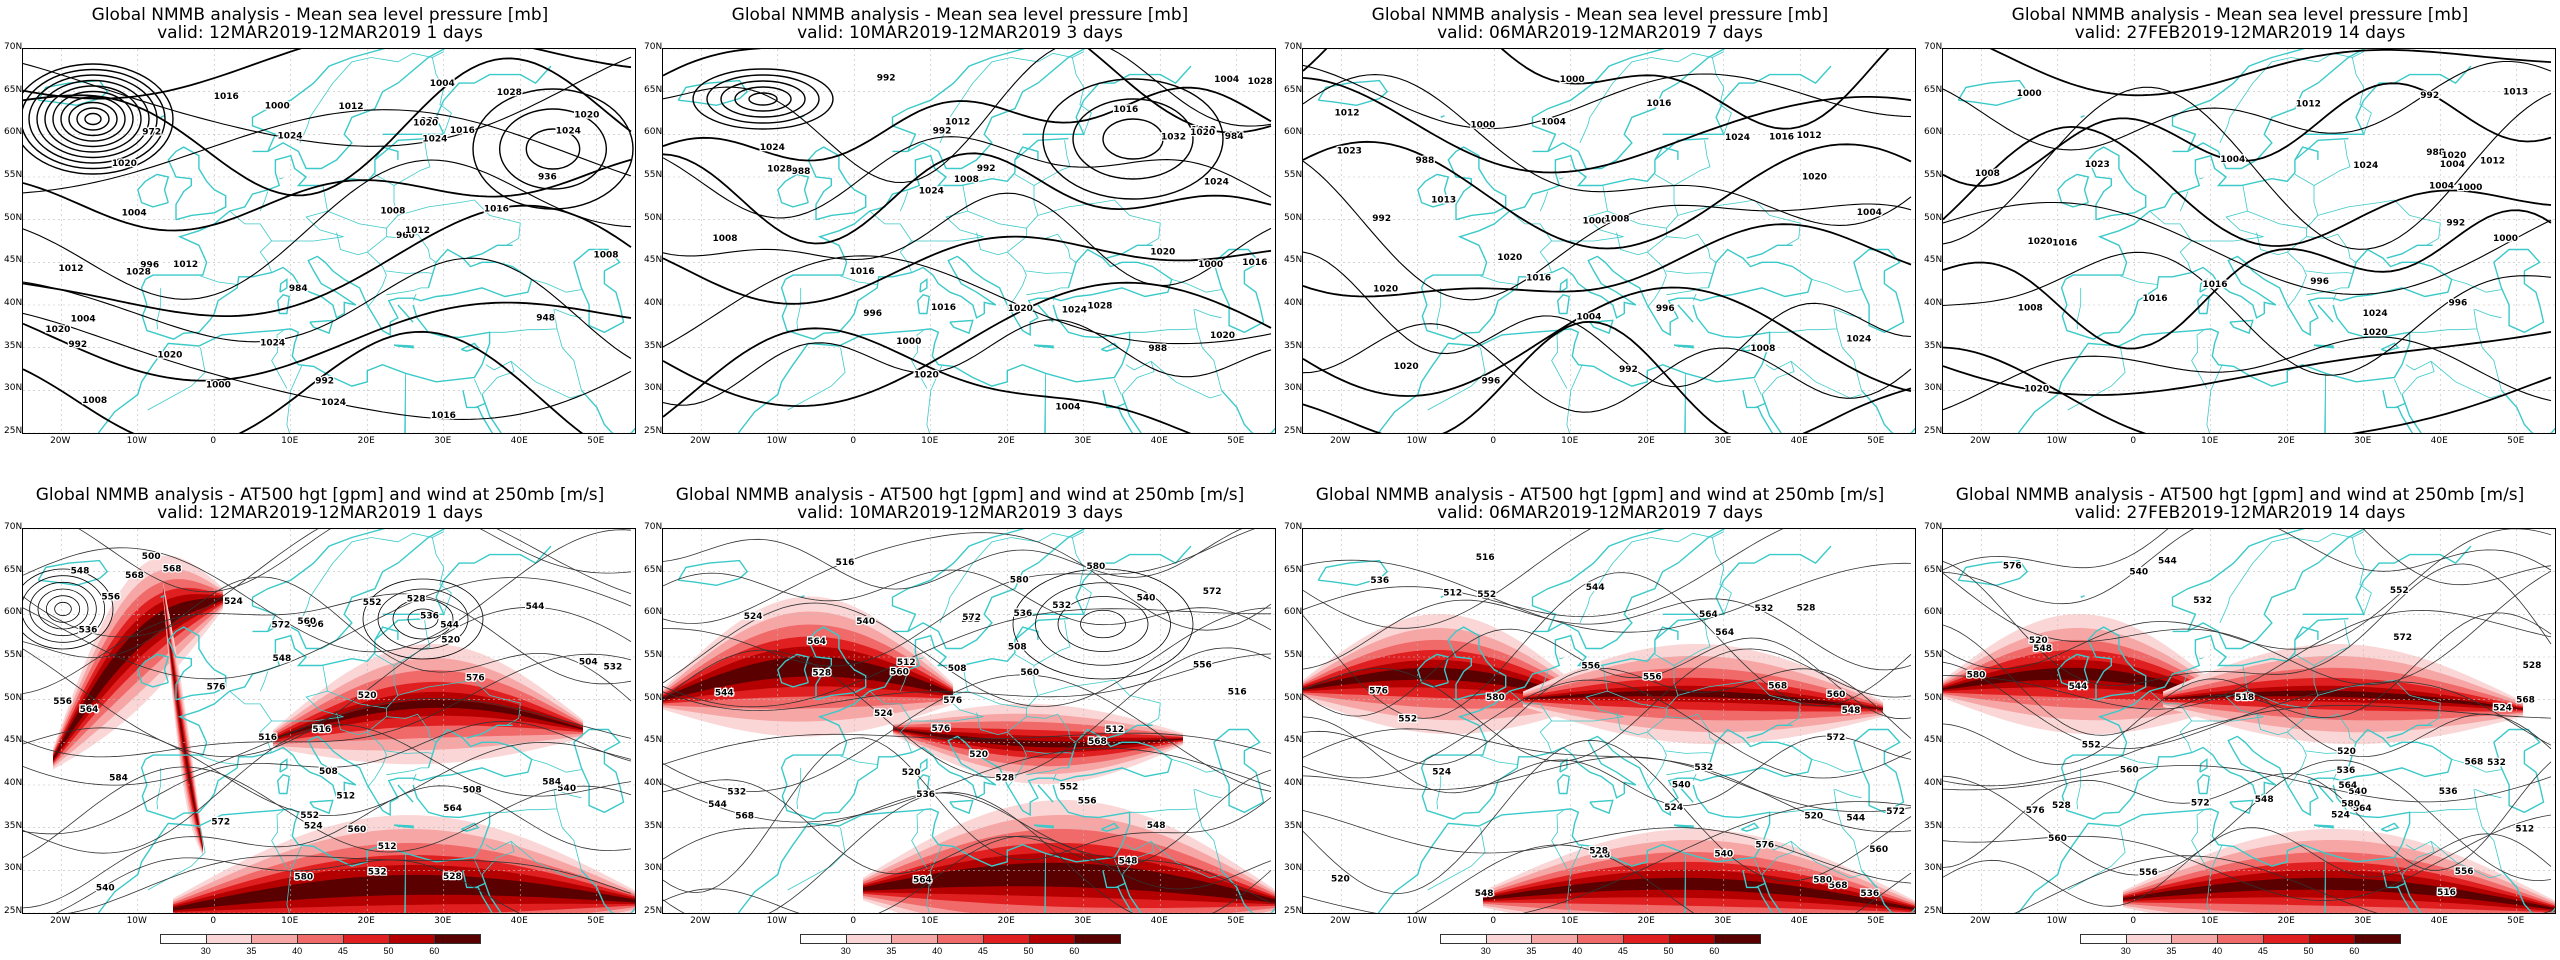 This screenshot has height=960, width=2560. I want to click on contour-label: 580, so click(1019, 580).